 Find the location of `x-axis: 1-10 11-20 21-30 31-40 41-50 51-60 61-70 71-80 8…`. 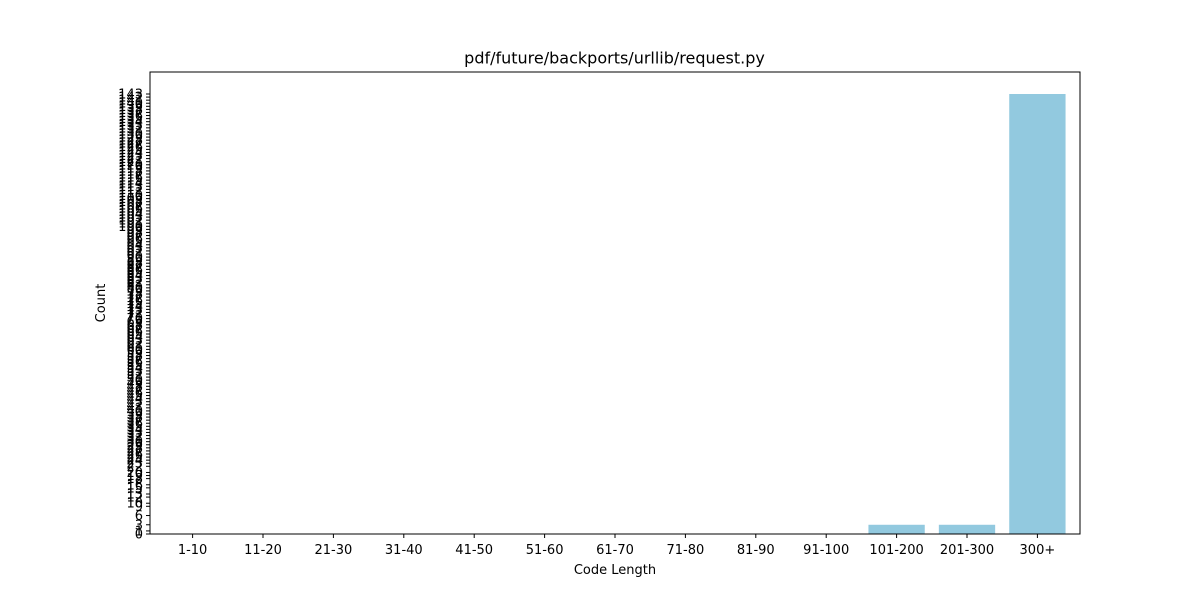

x-axis: 1-10 11-20 21-30 31-40 41-50 51-60 61-70 71-80 8… is located at coordinates (616, 546).